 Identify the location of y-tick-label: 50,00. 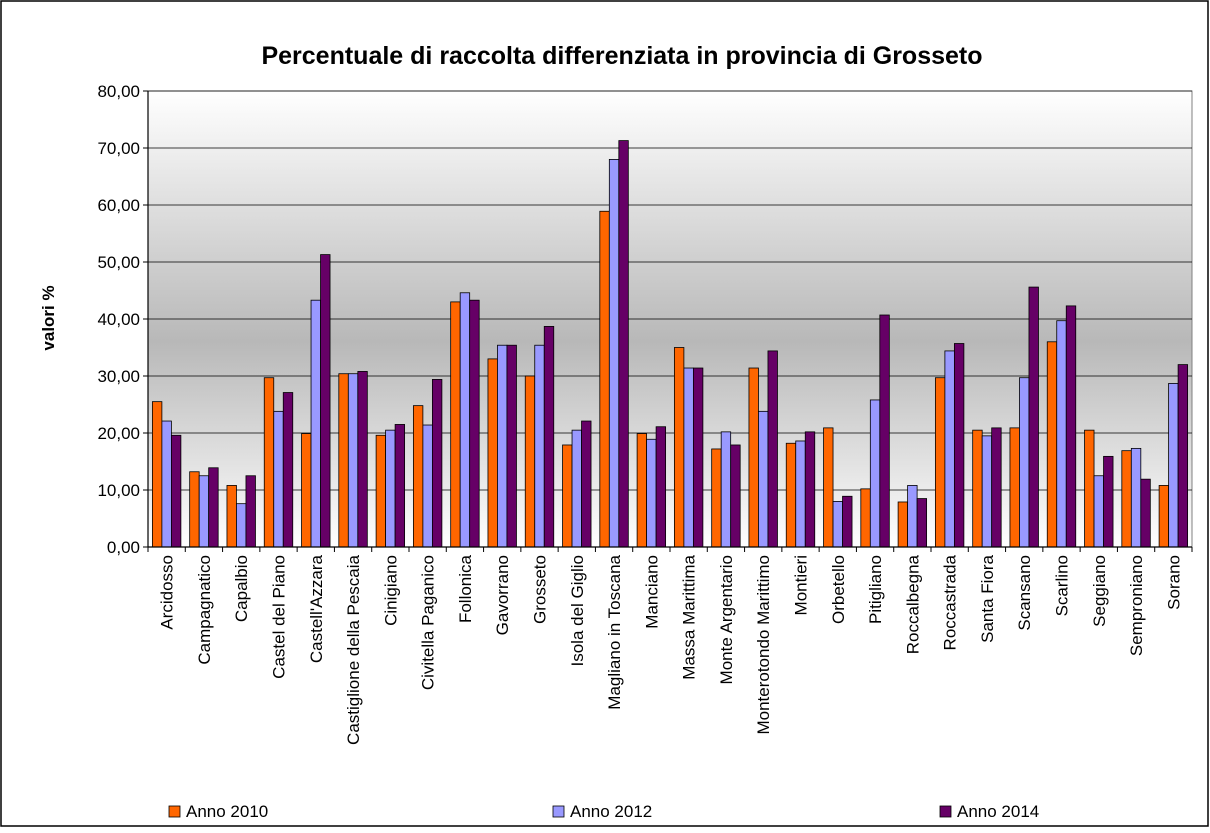
(118, 262).